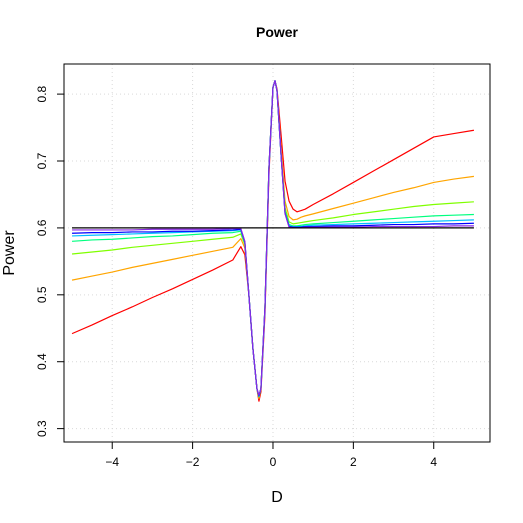 The height and width of the screenshot is (523, 523). I want to click on x-axis-label: D, so click(277, 497).